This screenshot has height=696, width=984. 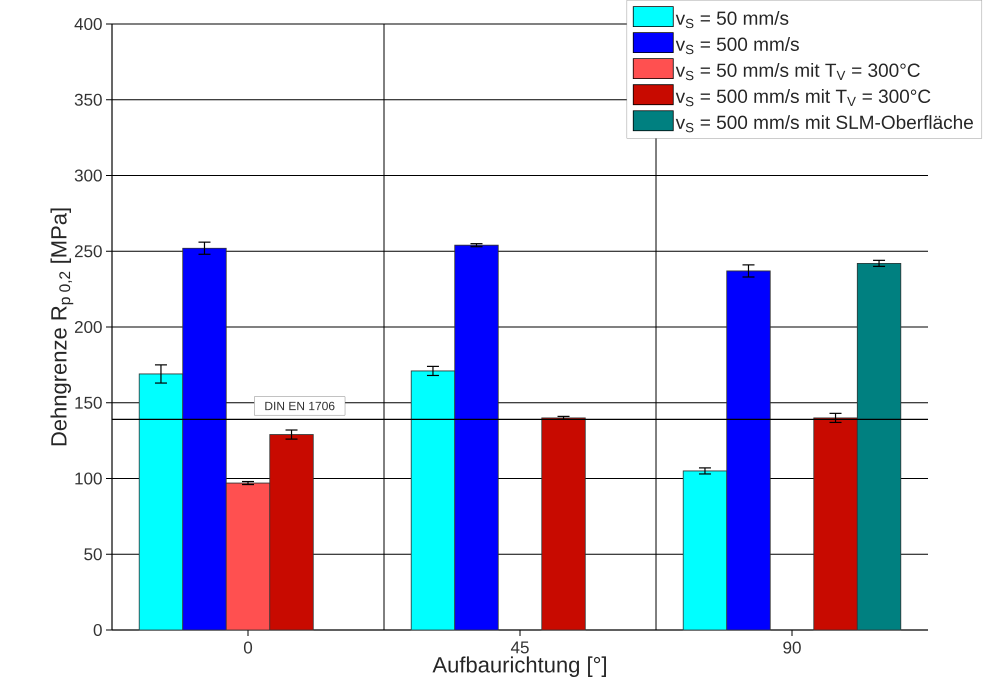 I want to click on y-tick-label: 100, so click(x=88, y=478).